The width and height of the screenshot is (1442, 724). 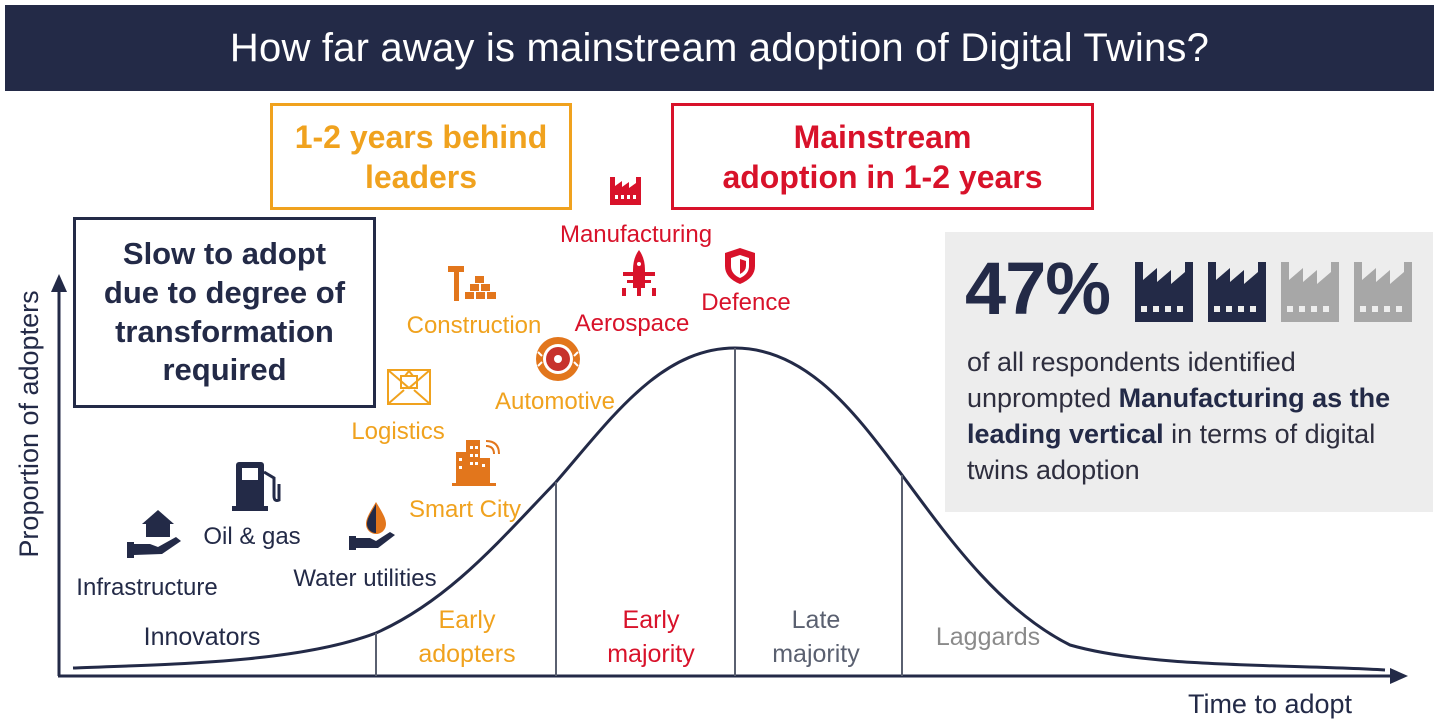 What do you see at coordinates (256, 486) in the screenshot?
I see `fuel-pump-icon` at bounding box center [256, 486].